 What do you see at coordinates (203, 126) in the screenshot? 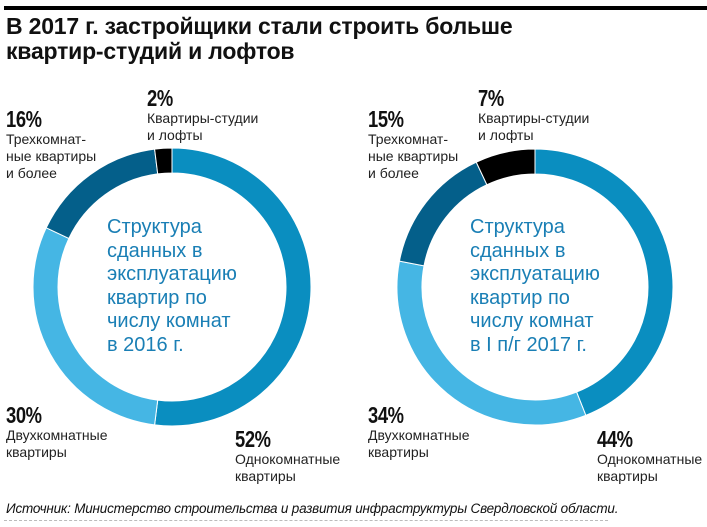
I see `slice-label-studios-2016: Квартиры-студии и лофты` at bounding box center [203, 126].